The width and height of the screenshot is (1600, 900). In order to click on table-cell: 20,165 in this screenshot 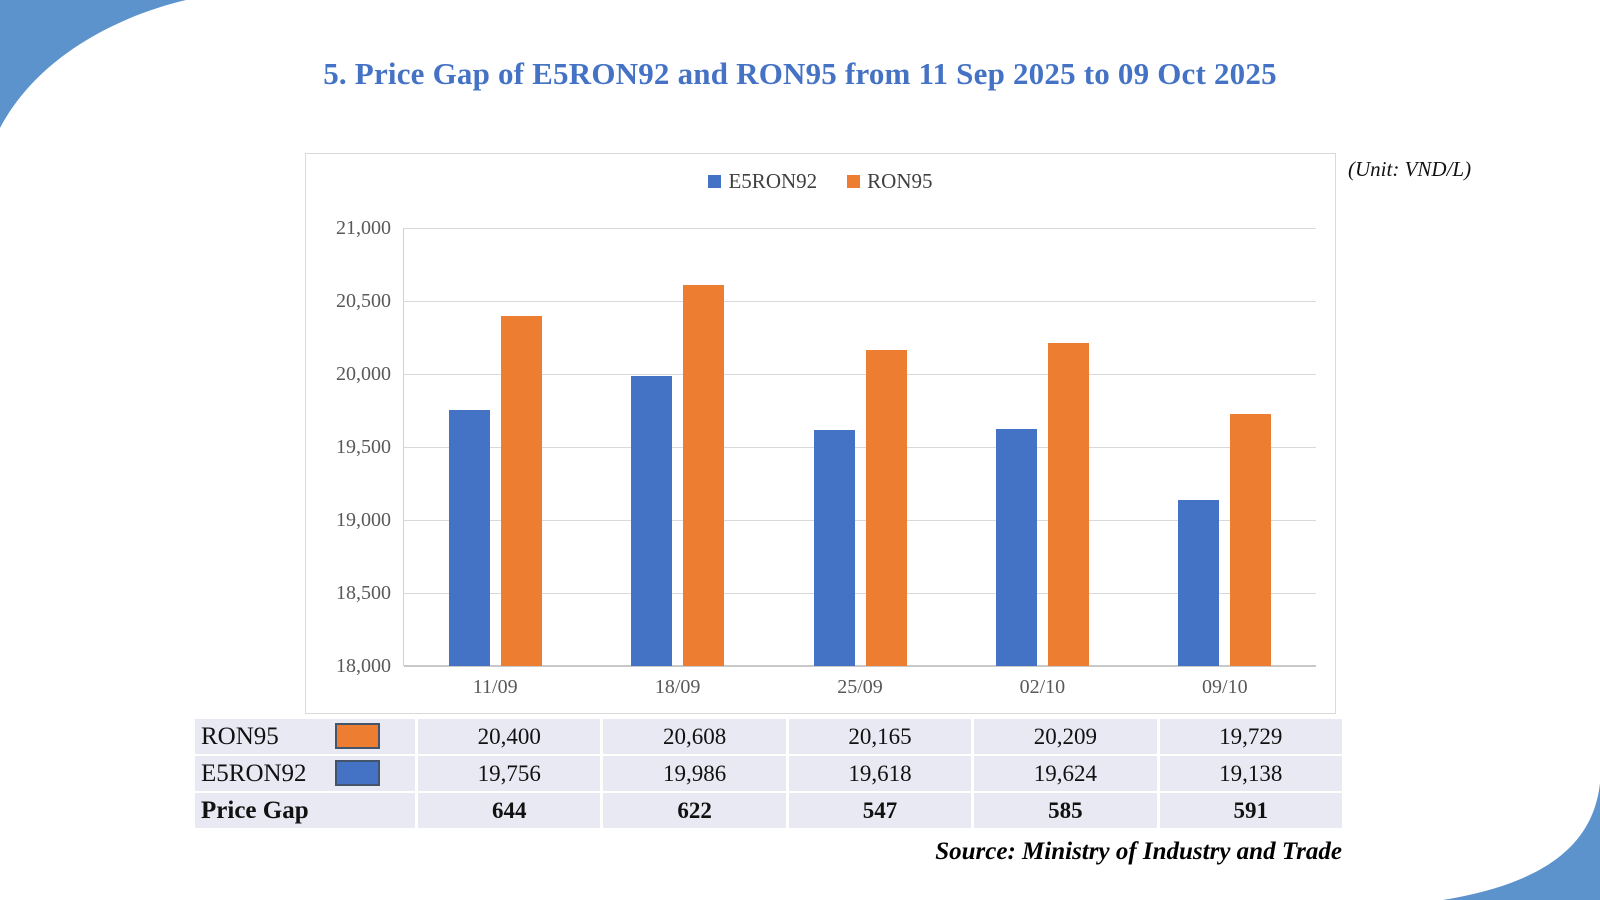, I will do `click(880, 736)`.